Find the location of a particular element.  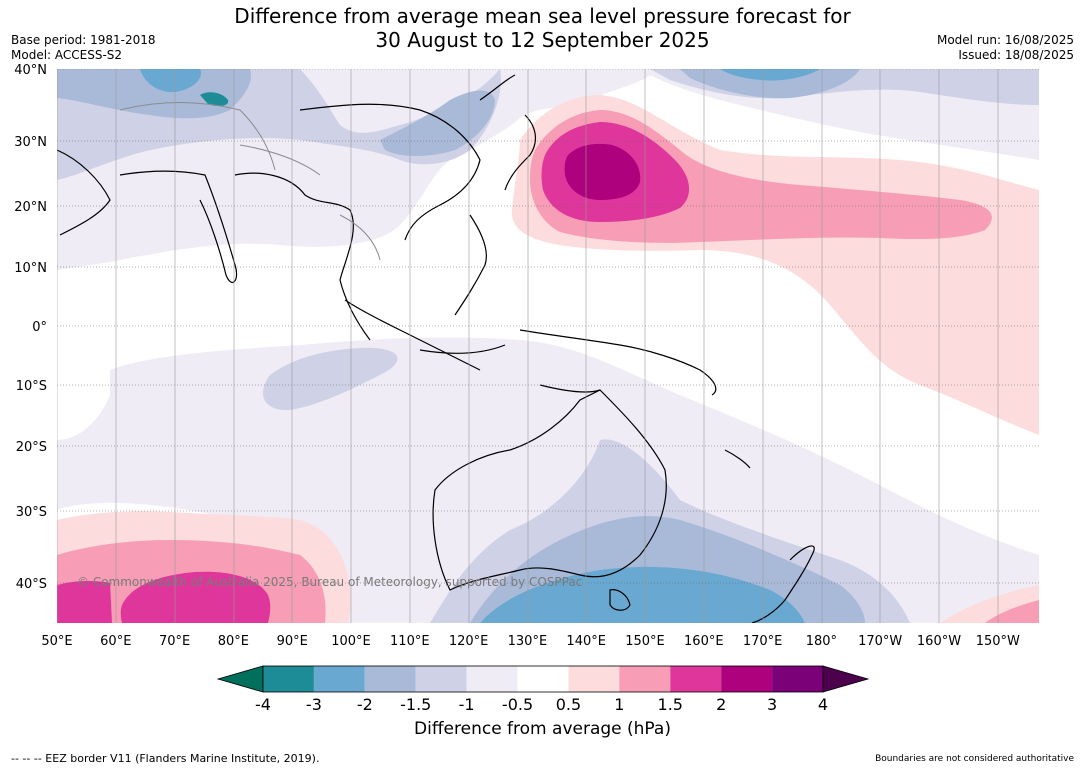

colorbar-boxes is located at coordinates (543, 679).